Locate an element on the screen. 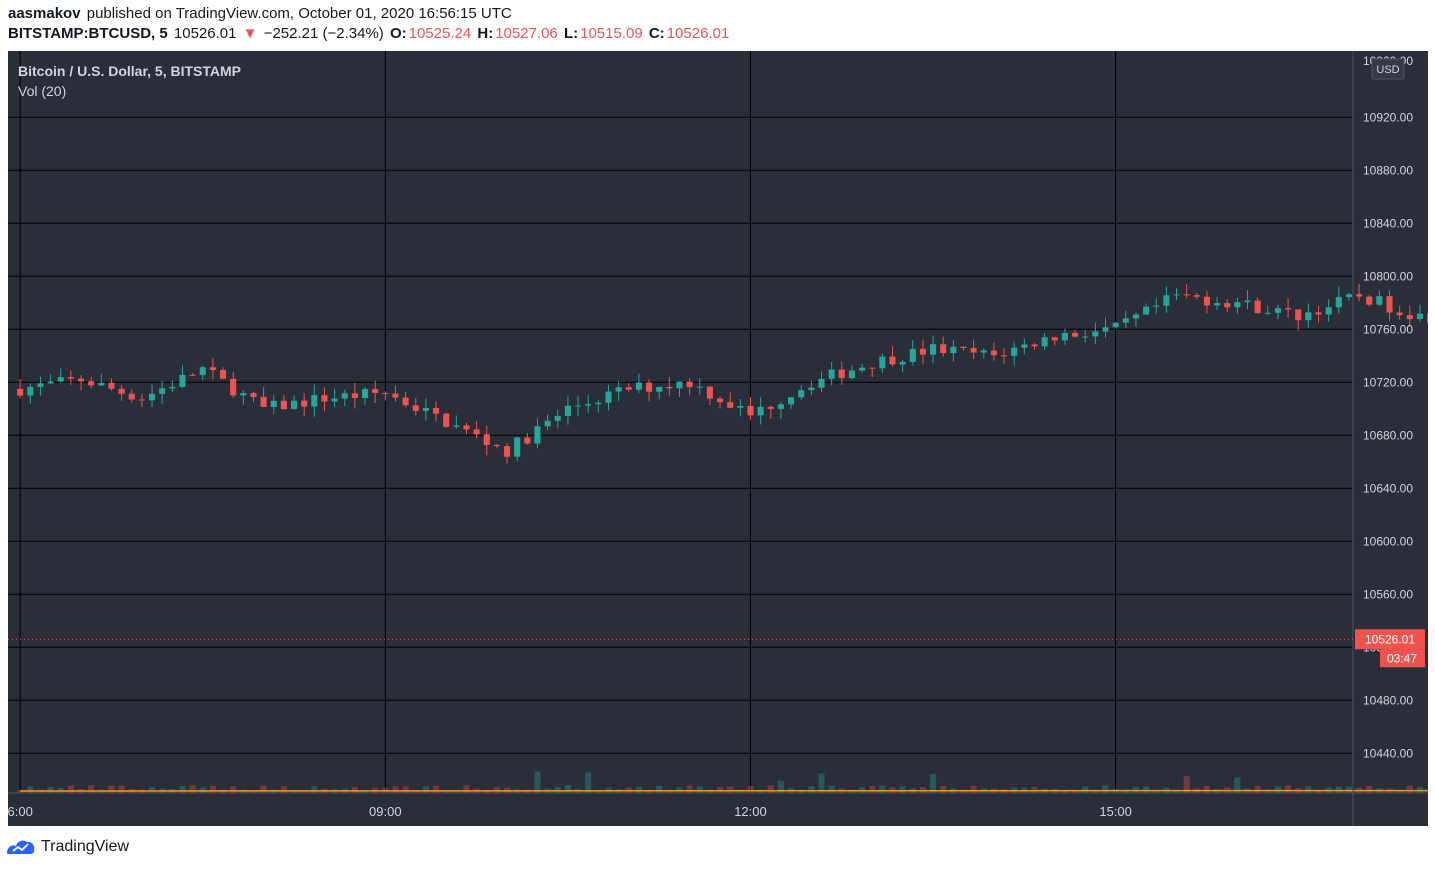 The width and height of the screenshot is (1435, 869). author-name: aasmakov is located at coordinates (44, 13).